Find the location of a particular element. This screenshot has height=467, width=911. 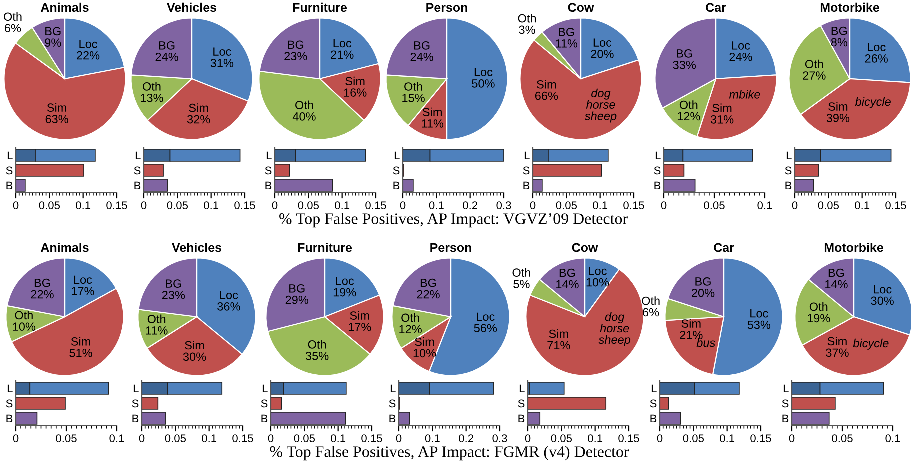

data-label: 15% is located at coordinates (413, 98).